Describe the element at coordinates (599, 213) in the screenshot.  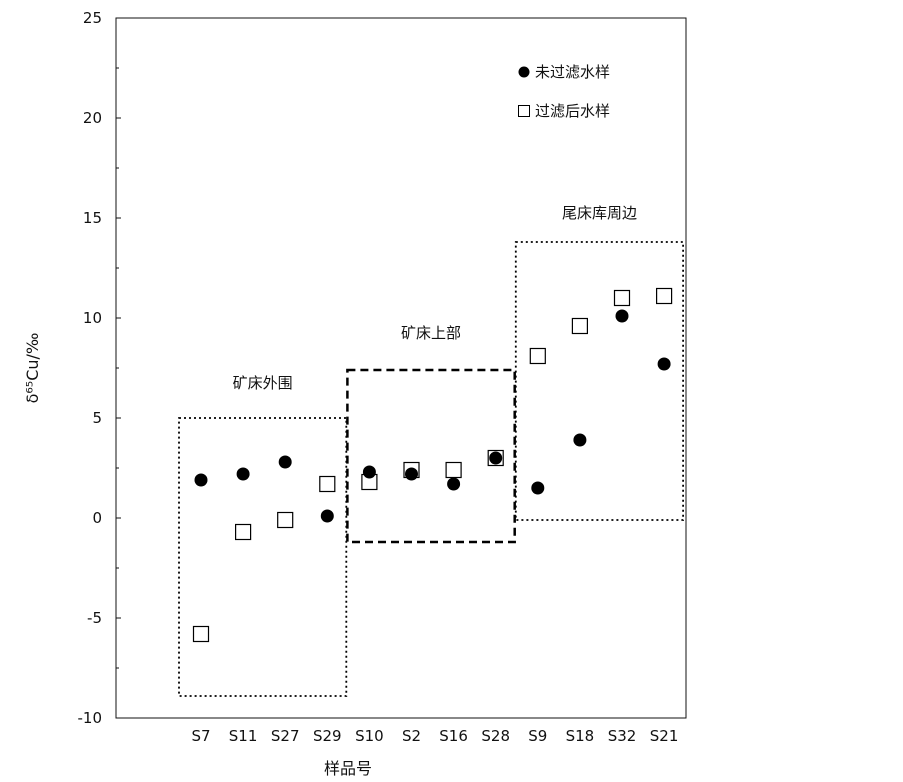
I see `group-label: 尾床库周边` at that location.